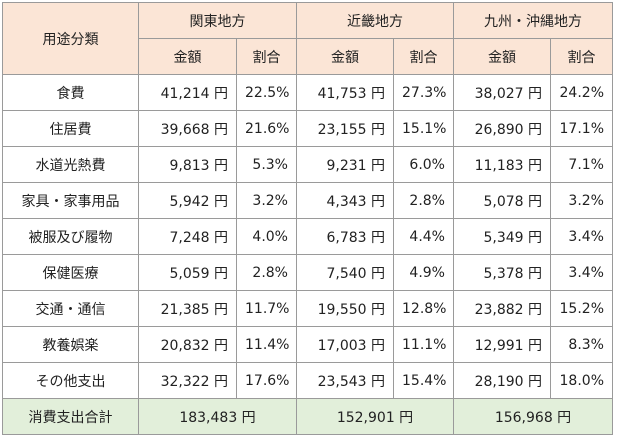 The image size is (620, 443). I want to click on region-header: 近畿地方, so click(375, 20).